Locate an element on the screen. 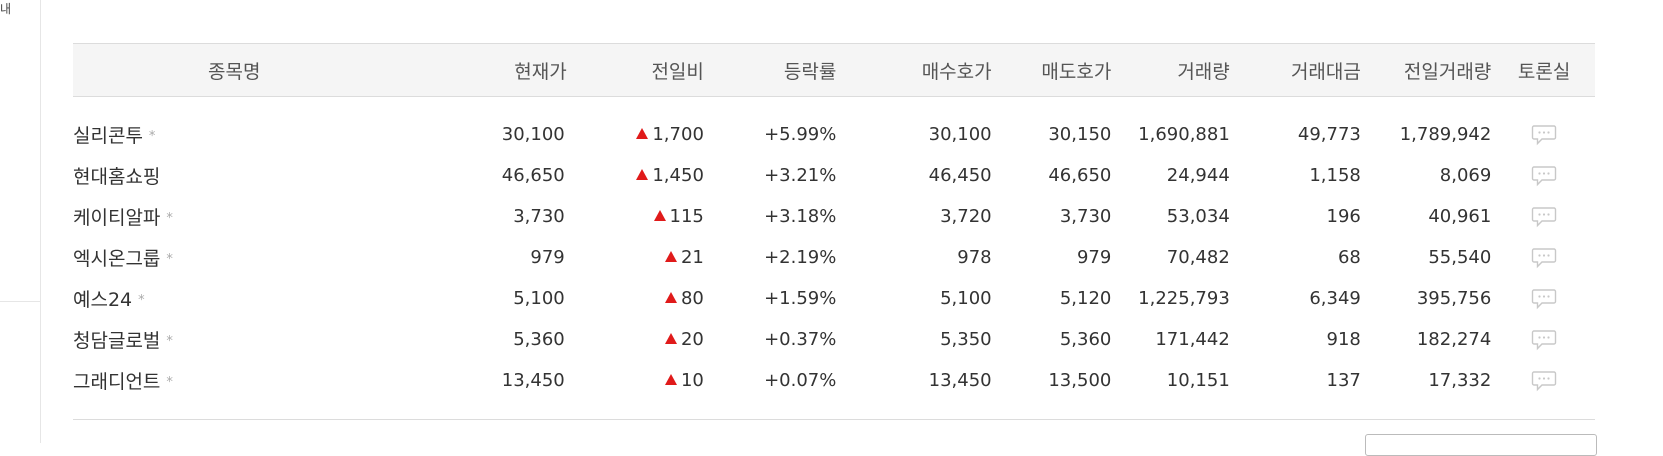  price-cell: 979 is located at coordinates (547, 257).